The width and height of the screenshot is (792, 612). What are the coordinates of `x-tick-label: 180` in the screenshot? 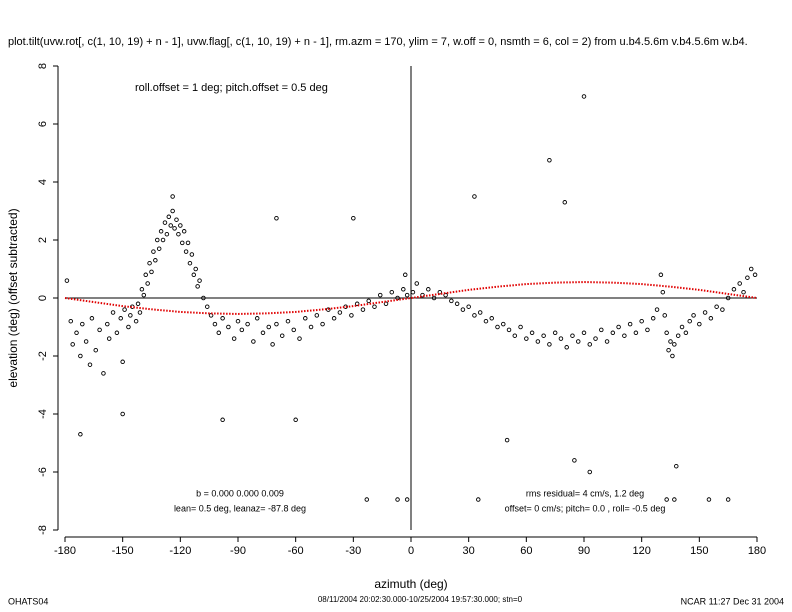 It's located at (757, 551).